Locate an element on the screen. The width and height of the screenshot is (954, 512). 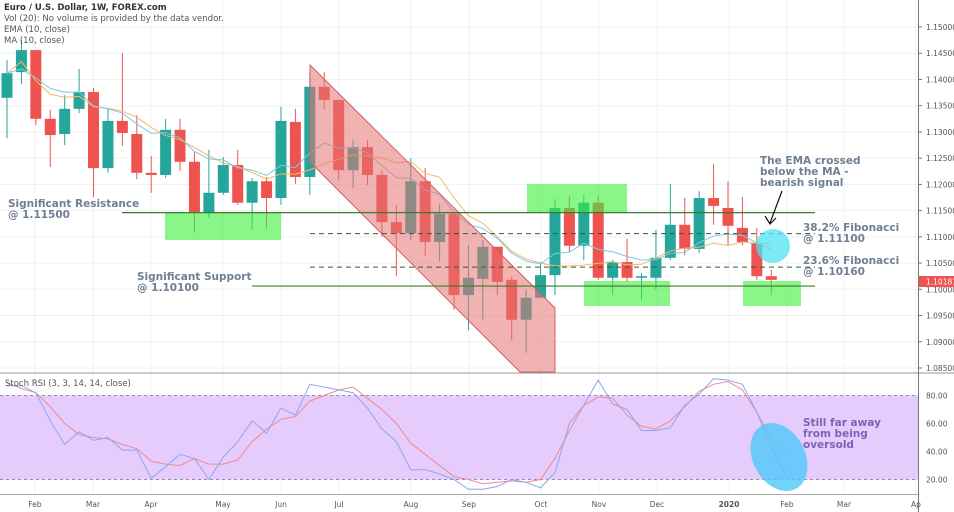
time-label: 2020 is located at coordinates (729, 504).